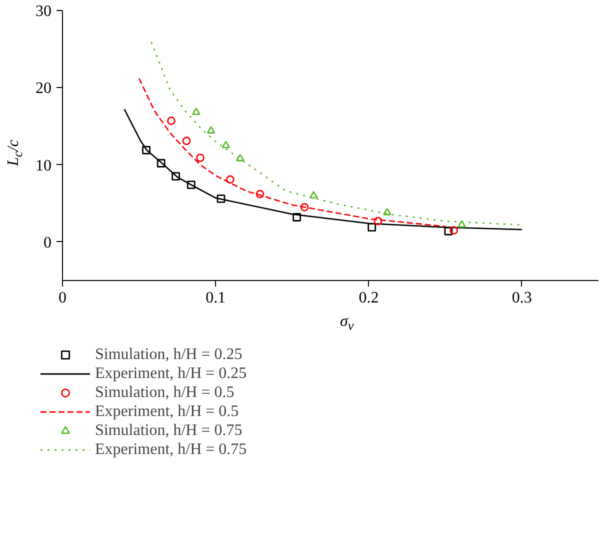 This screenshot has height=535, width=603. I want to click on x-tick-label: 0.1, so click(216, 298).